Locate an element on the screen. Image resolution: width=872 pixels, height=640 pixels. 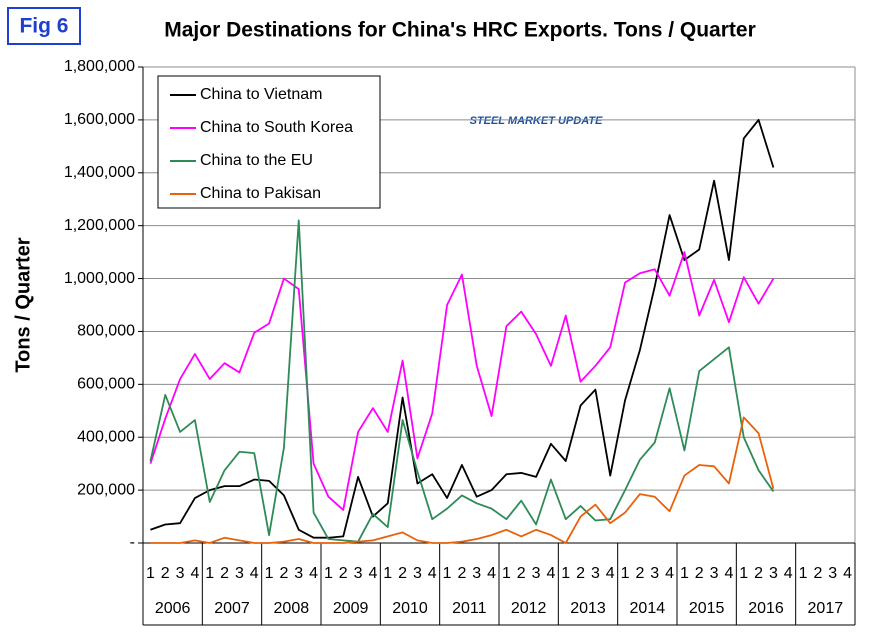
y-tick-label: 1,800,000 is located at coordinates (99, 66).